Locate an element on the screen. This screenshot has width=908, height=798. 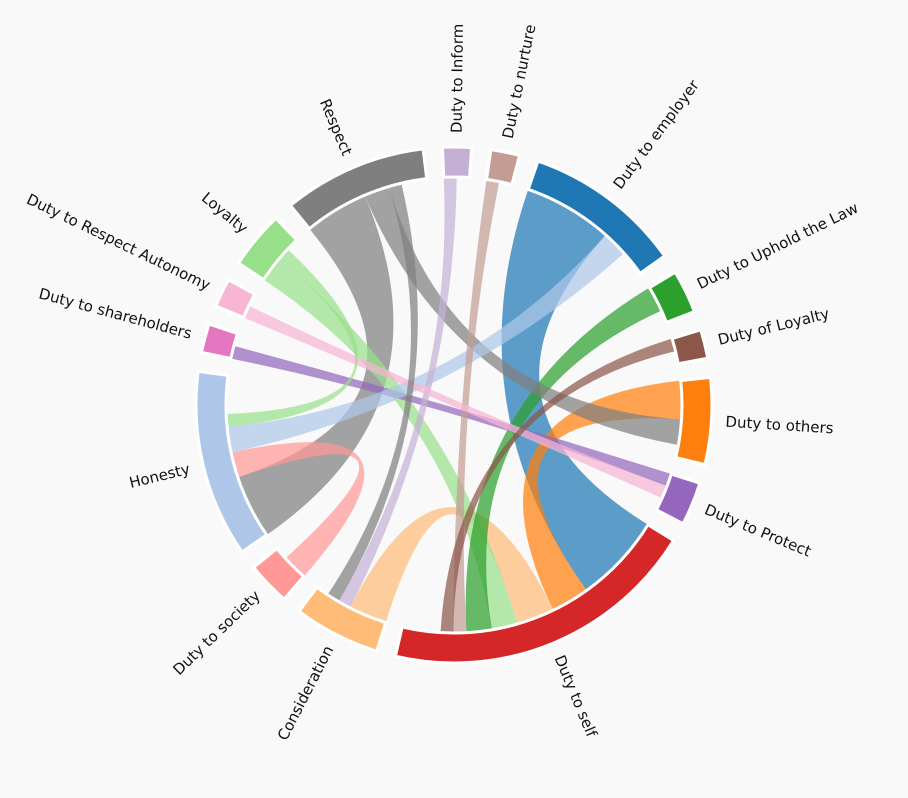
label-duty-to-inform: Duty to Inform is located at coordinates (457, 79).